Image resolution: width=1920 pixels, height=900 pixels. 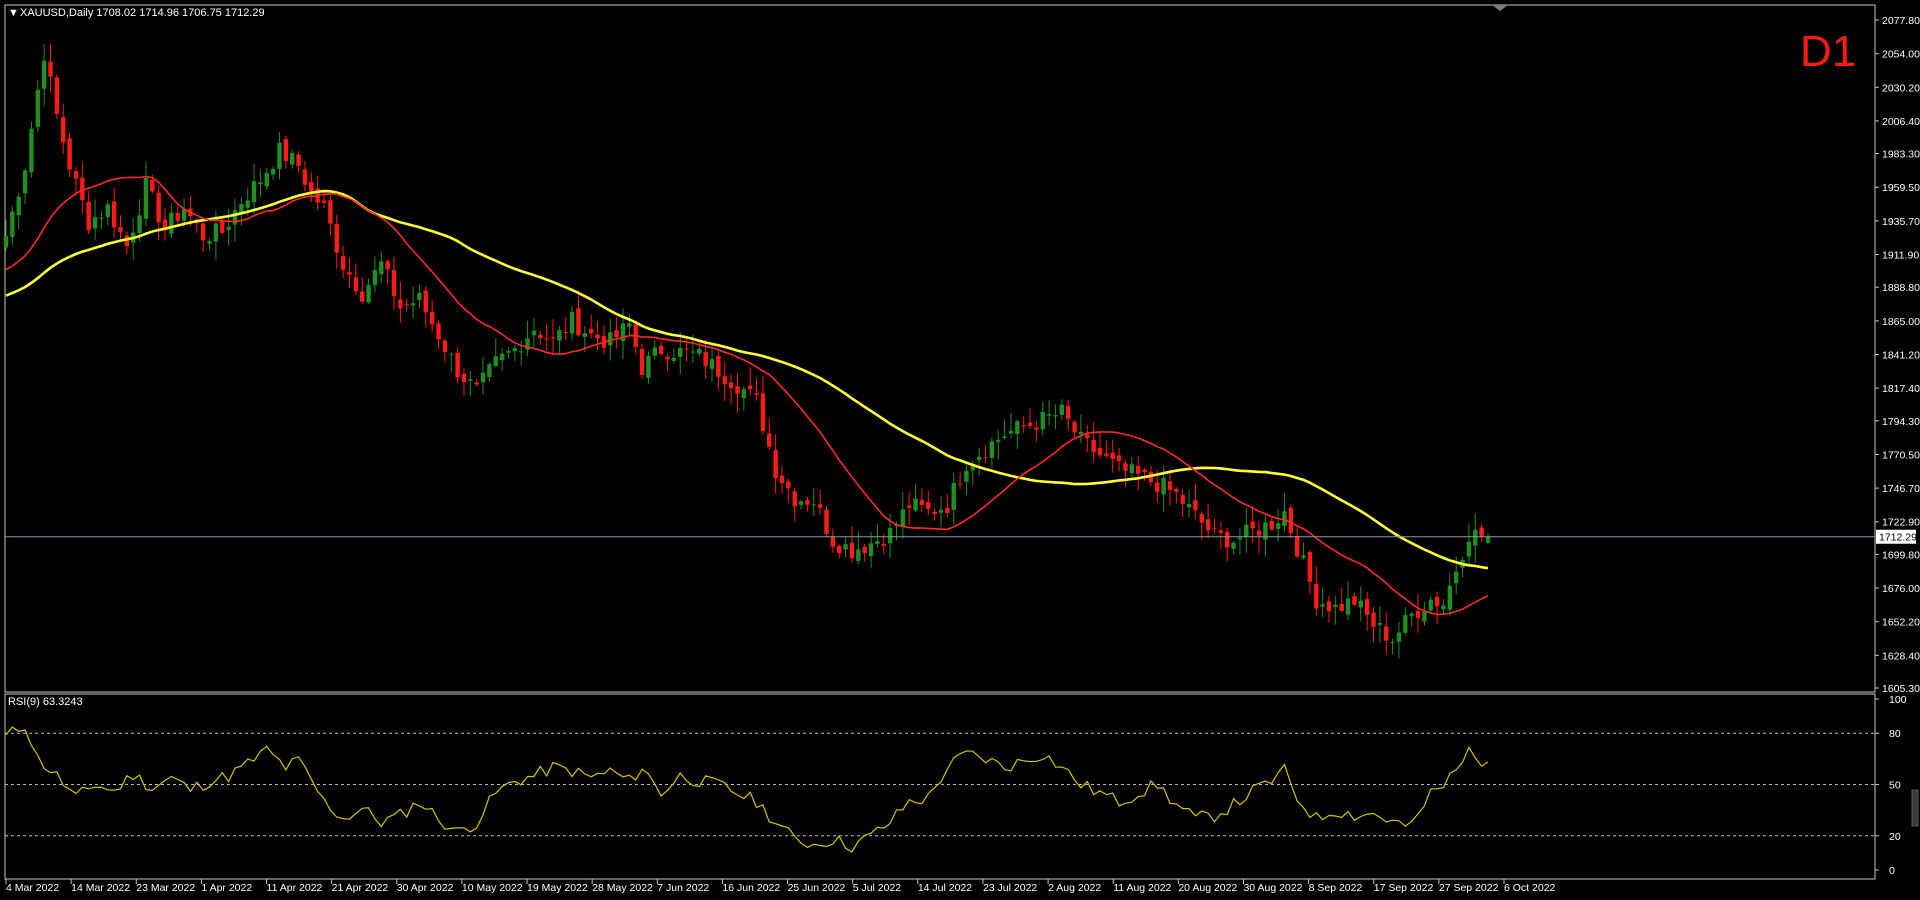 I want to click on price-tick-label: 1983.30, so click(x=1901, y=155).